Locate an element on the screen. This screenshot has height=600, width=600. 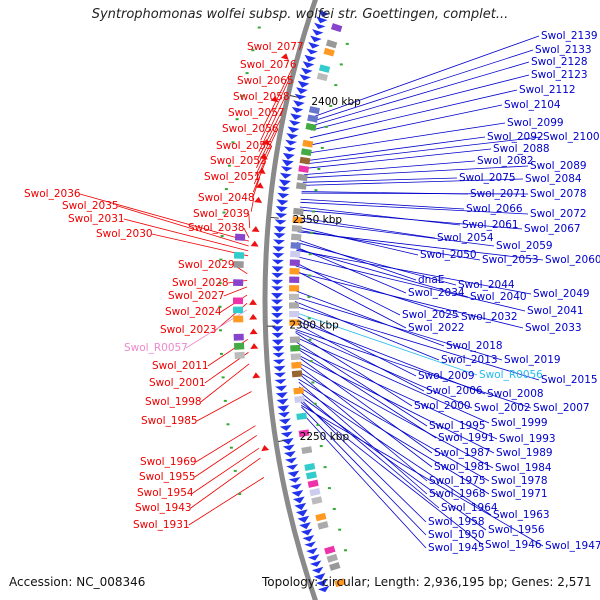
right-gene-label: Swol_2100 is located at coordinates (571, 137).